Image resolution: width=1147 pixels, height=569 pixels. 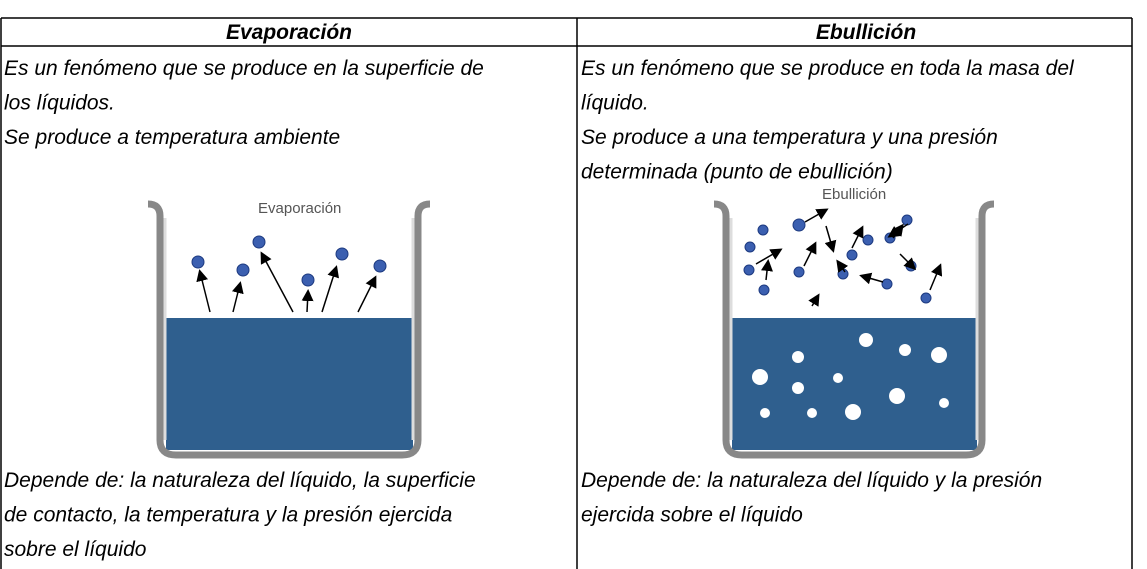 I want to click on evaporation-diagram: Evaporación, so click(x=289, y=329).